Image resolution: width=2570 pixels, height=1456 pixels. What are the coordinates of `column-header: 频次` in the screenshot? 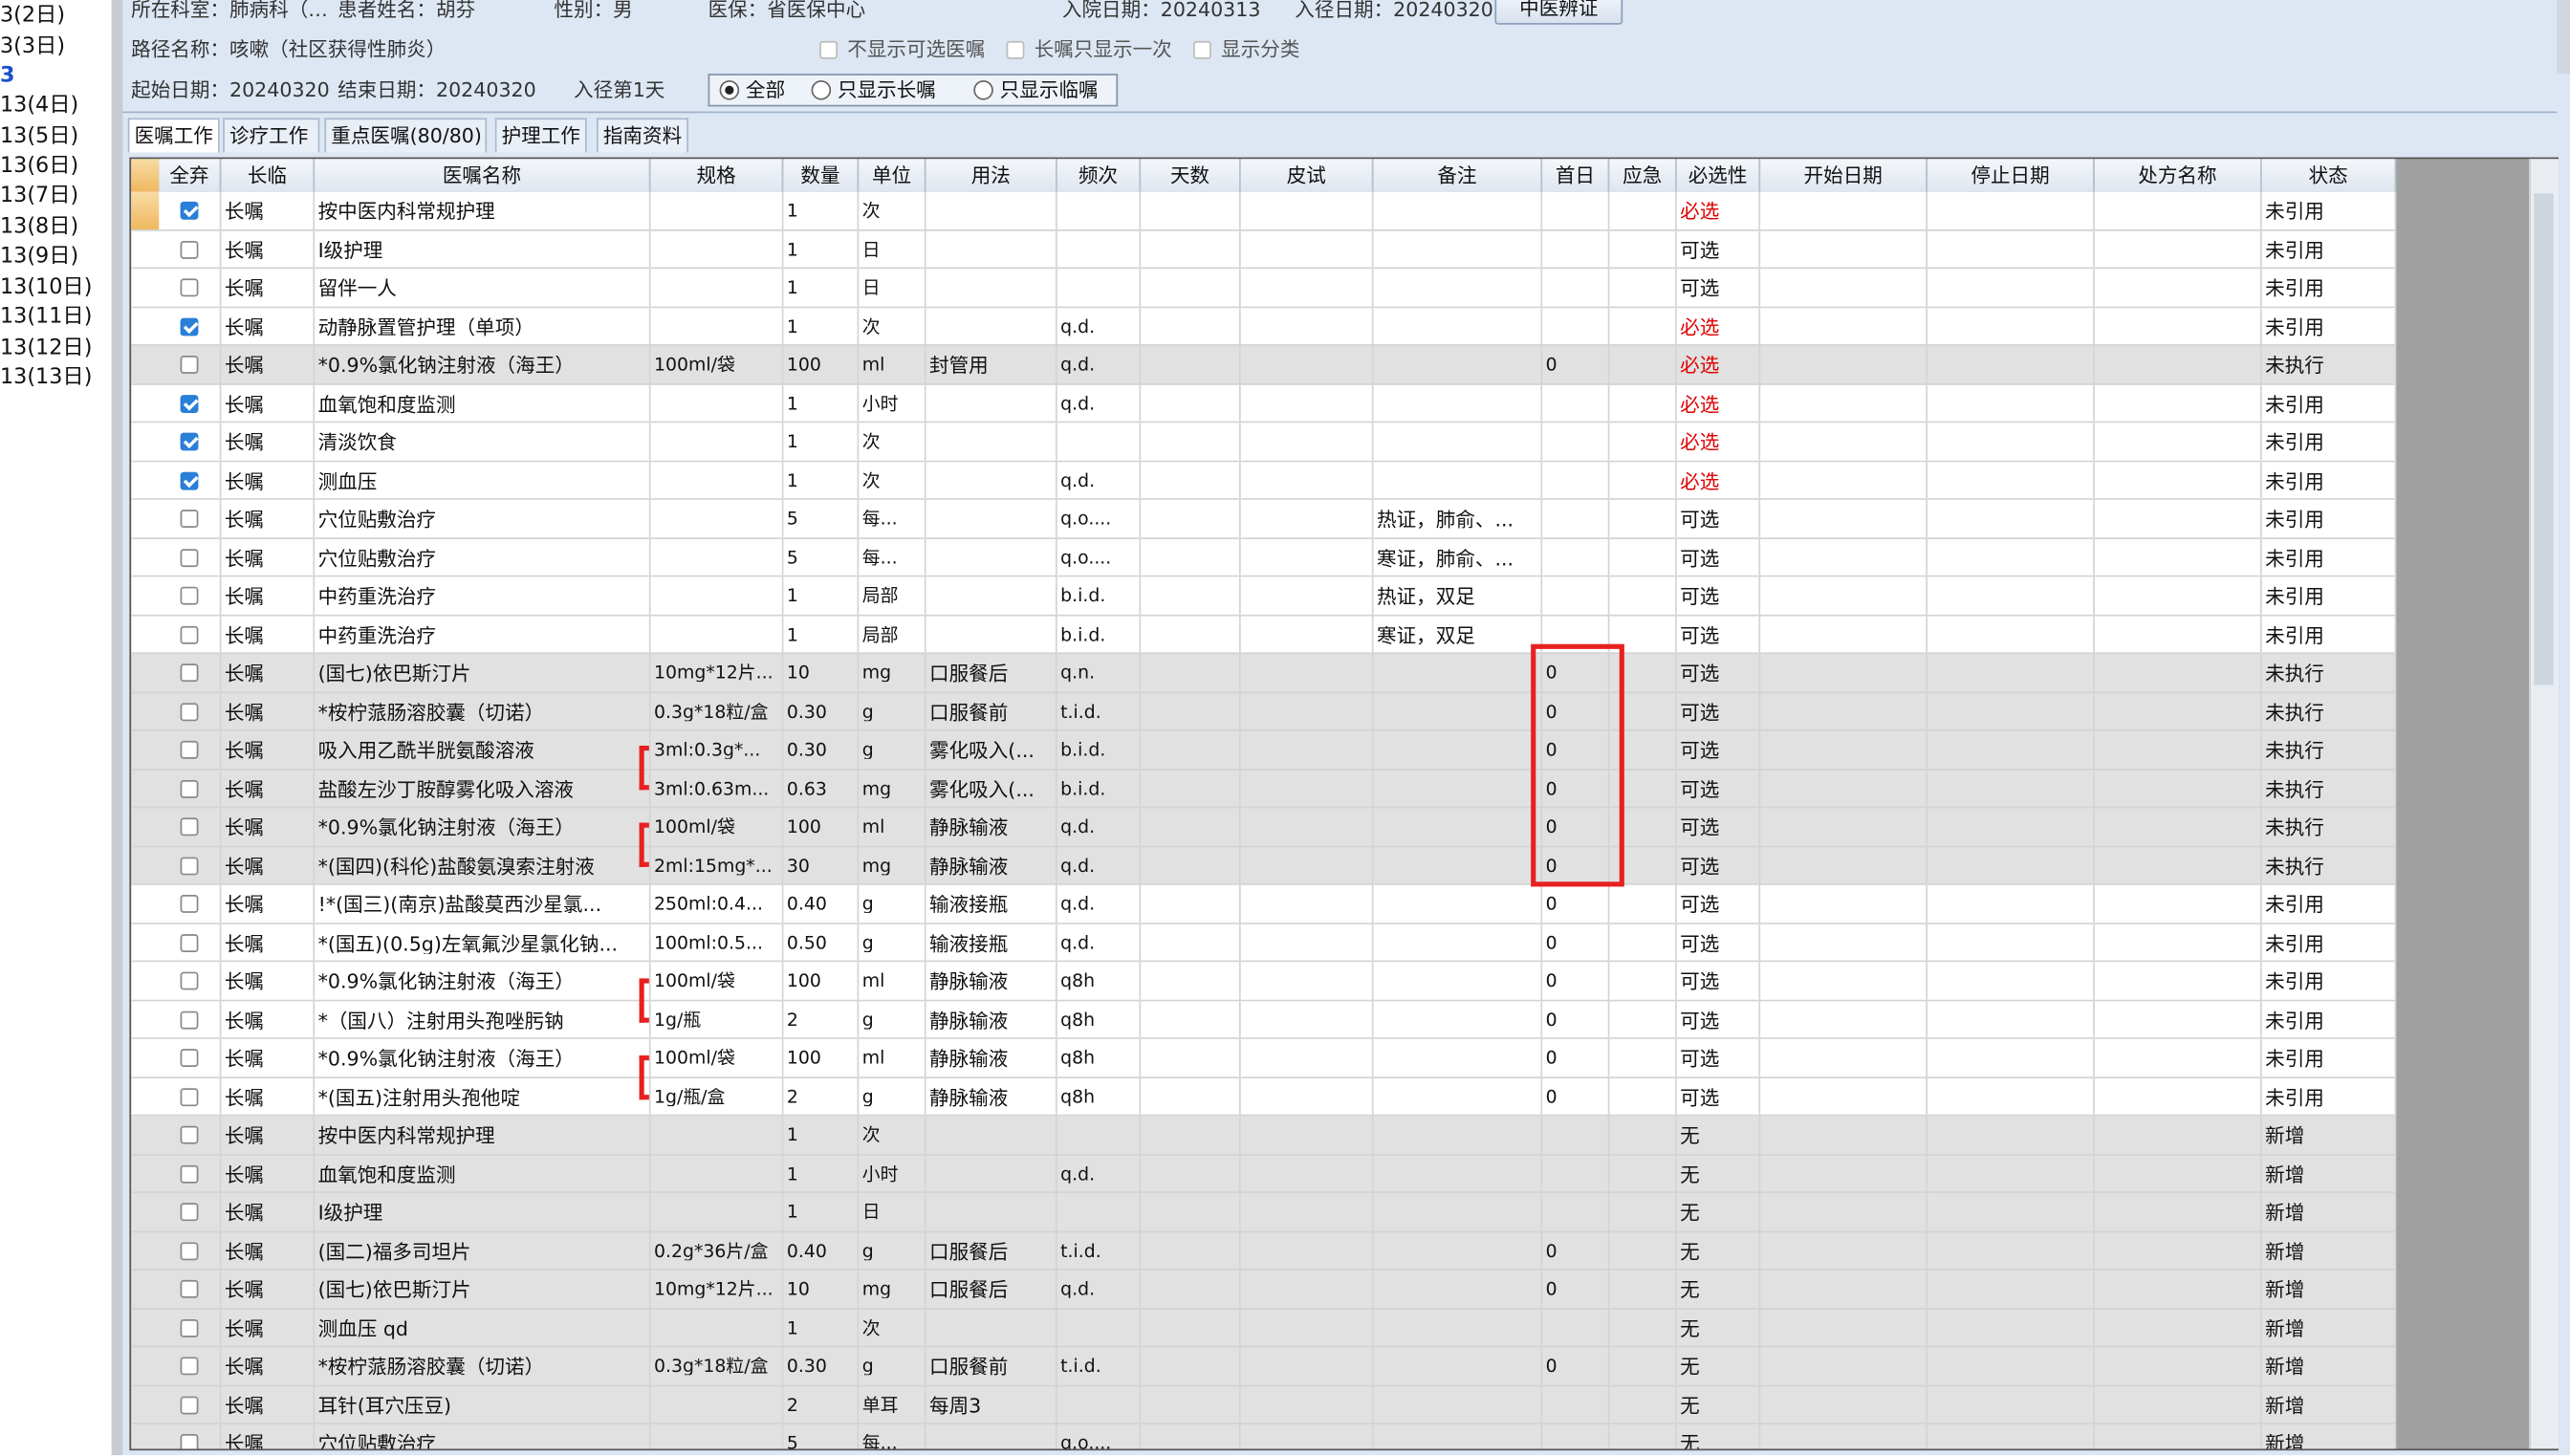 It's located at (1099, 175).